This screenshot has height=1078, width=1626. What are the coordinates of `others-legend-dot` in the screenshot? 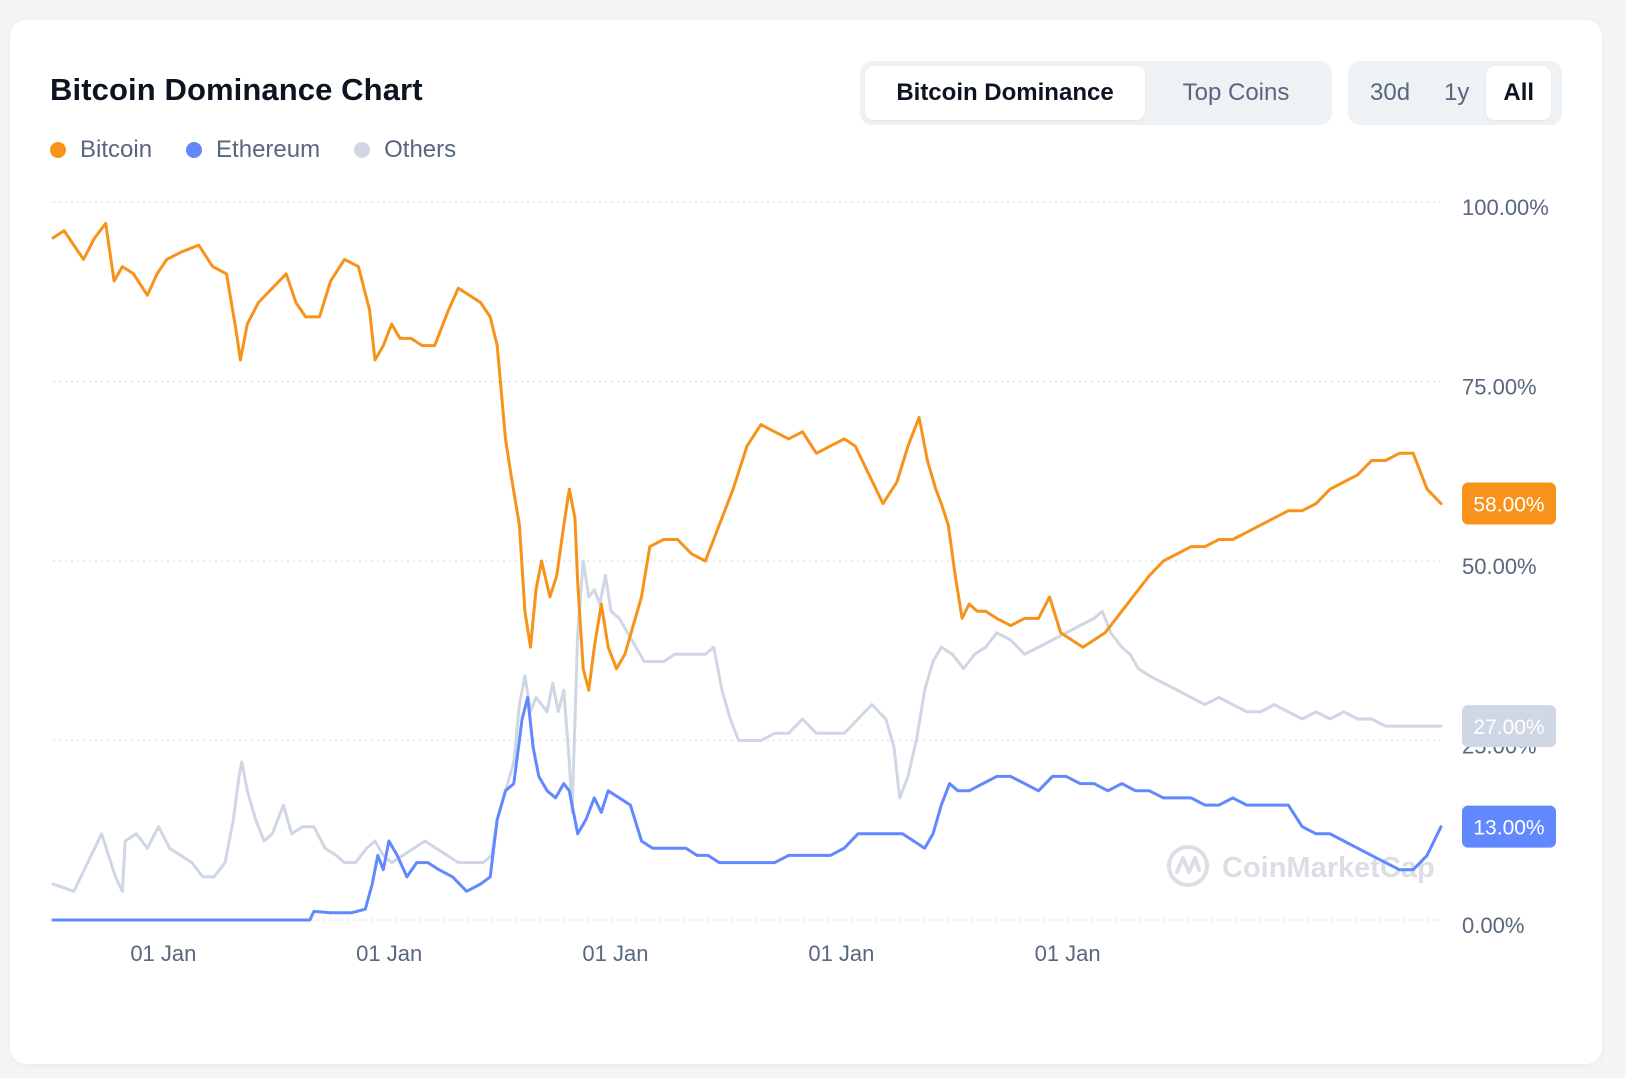 It's located at (362, 150).